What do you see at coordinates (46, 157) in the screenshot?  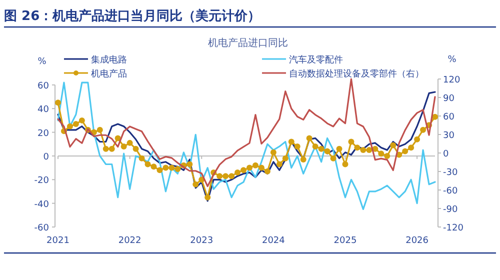 I see `y-tick-label: 0` at bounding box center [46, 157].